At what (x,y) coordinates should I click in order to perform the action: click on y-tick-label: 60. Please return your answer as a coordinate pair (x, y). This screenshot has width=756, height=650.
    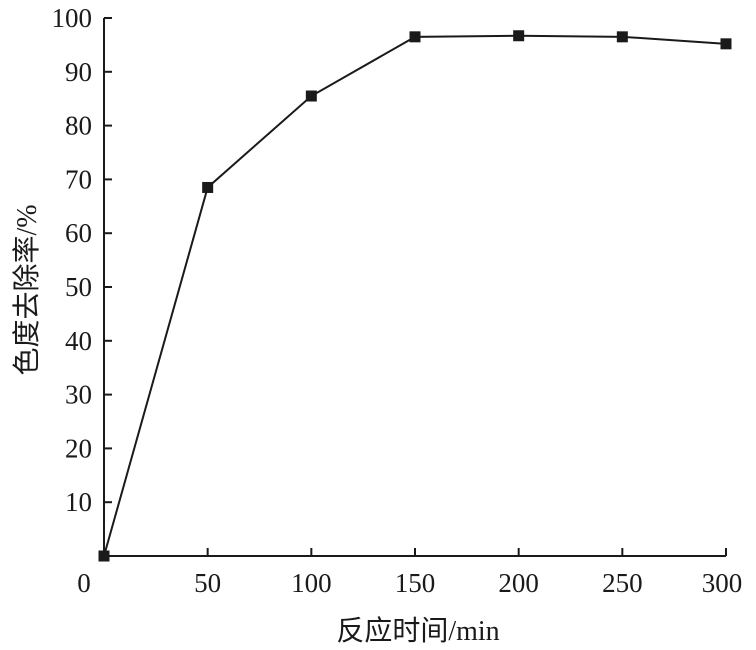
    Looking at the image, I should click on (78, 233).